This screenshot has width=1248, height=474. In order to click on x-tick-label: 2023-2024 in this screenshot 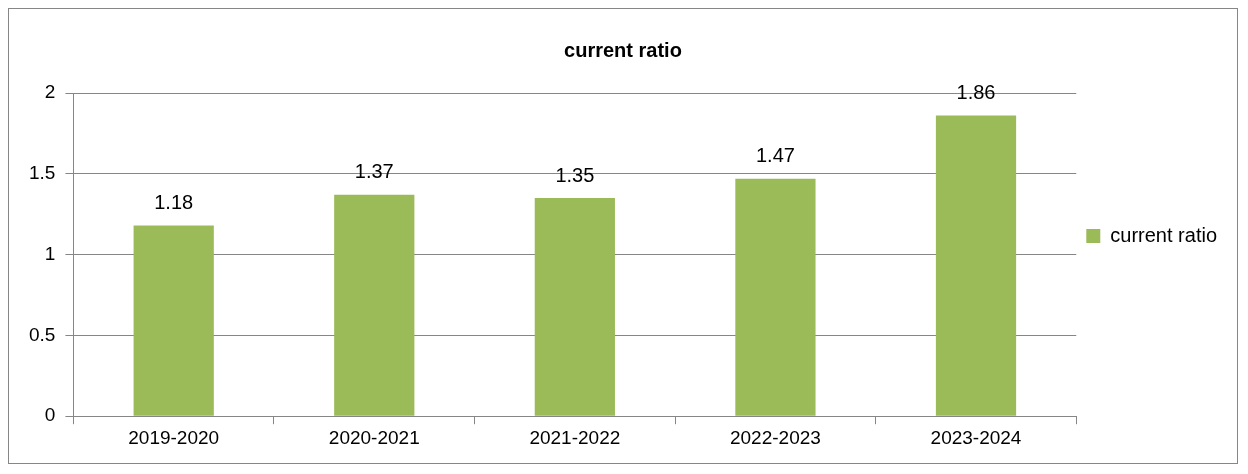, I will do `click(976, 437)`.